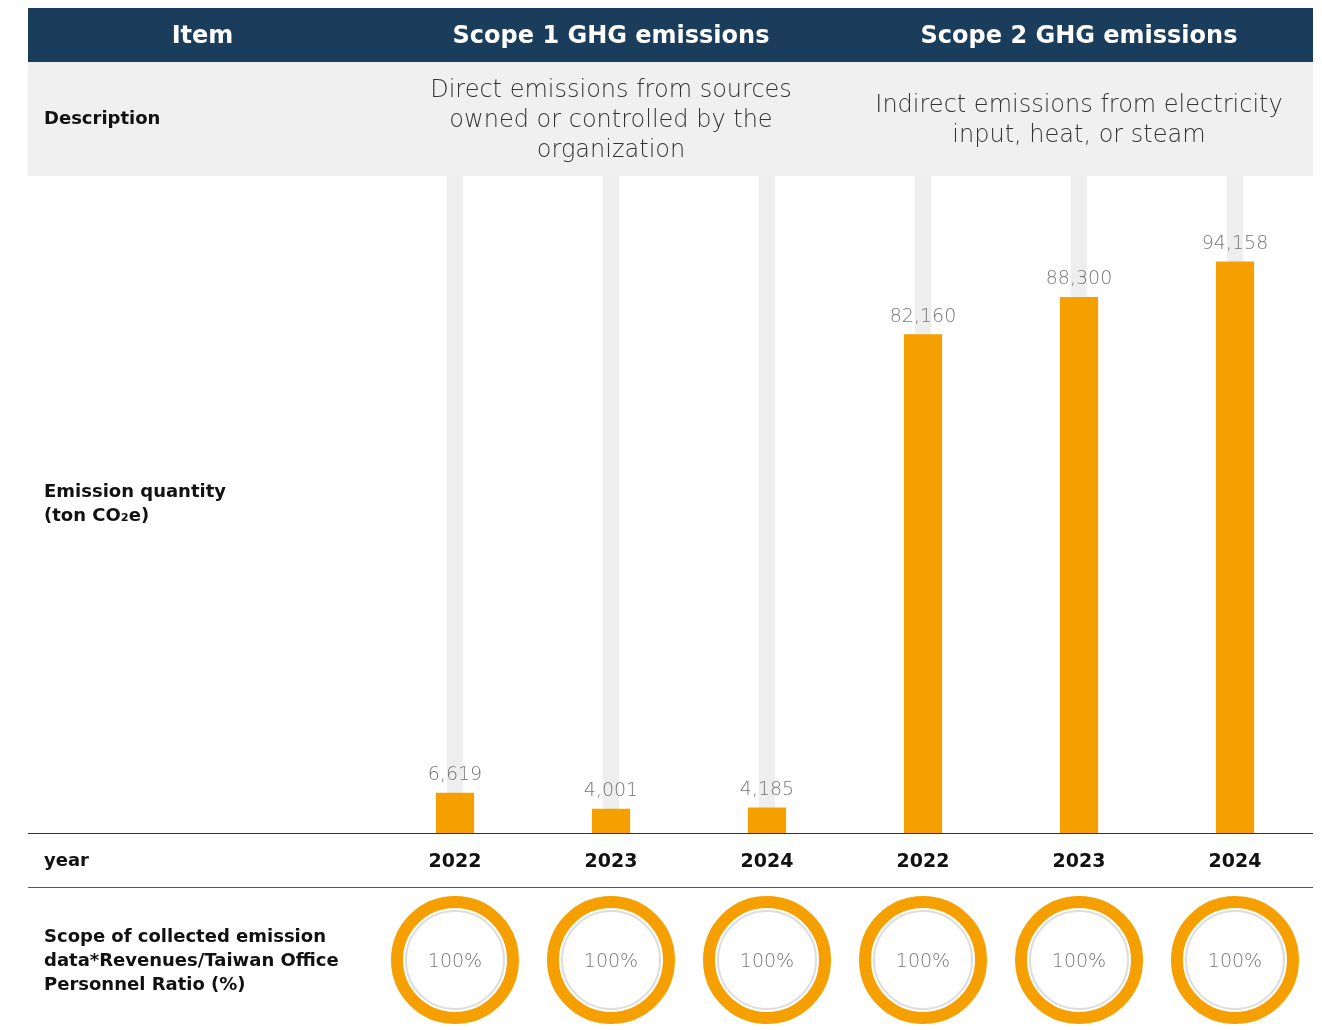 The height and width of the screenshot is (1030, 1322). Describe the element at coordinates (611, 789) in the screenshot. I see `data-label: 4,001` at that location.